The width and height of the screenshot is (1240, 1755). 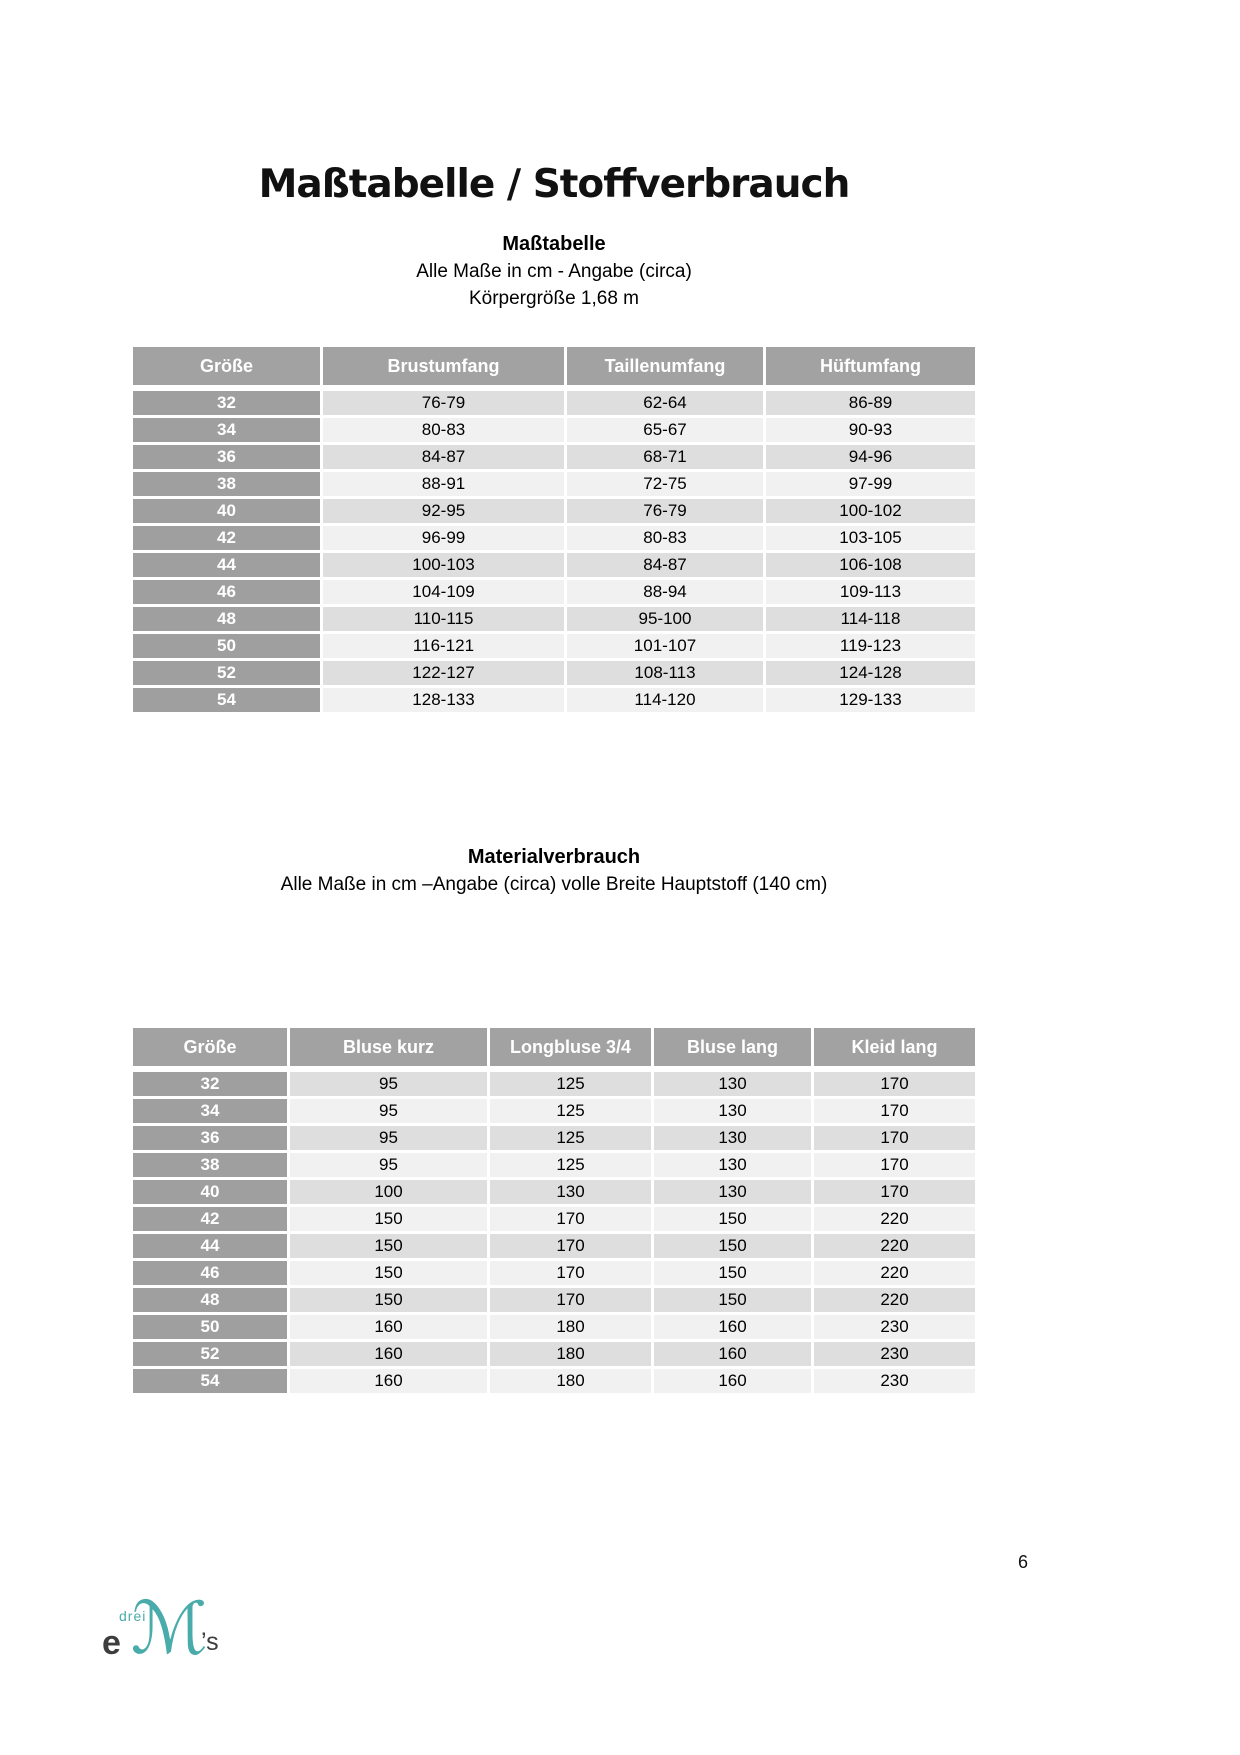 I want to click on table-row: 48 150 170 150 220, so click(x=554, y=1300).